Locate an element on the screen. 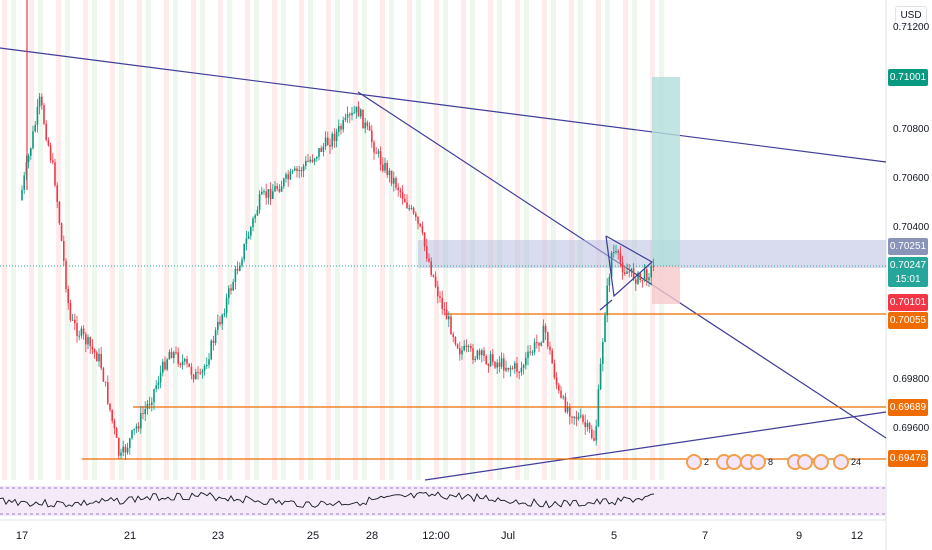 The width and height of the screenshot is (932, 550). price-tick: 0.70600 is located at coordinates (911, 178).